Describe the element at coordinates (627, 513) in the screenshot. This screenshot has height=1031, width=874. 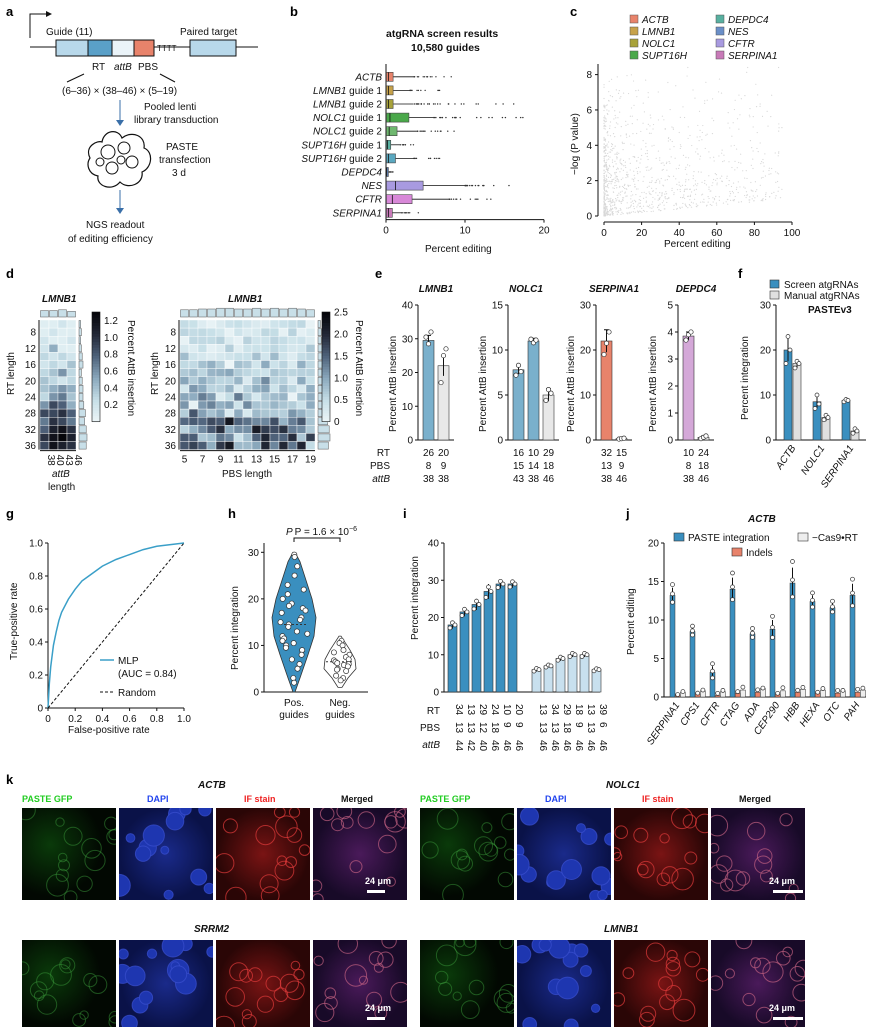
I see `panel-letter-j: j` at that location.